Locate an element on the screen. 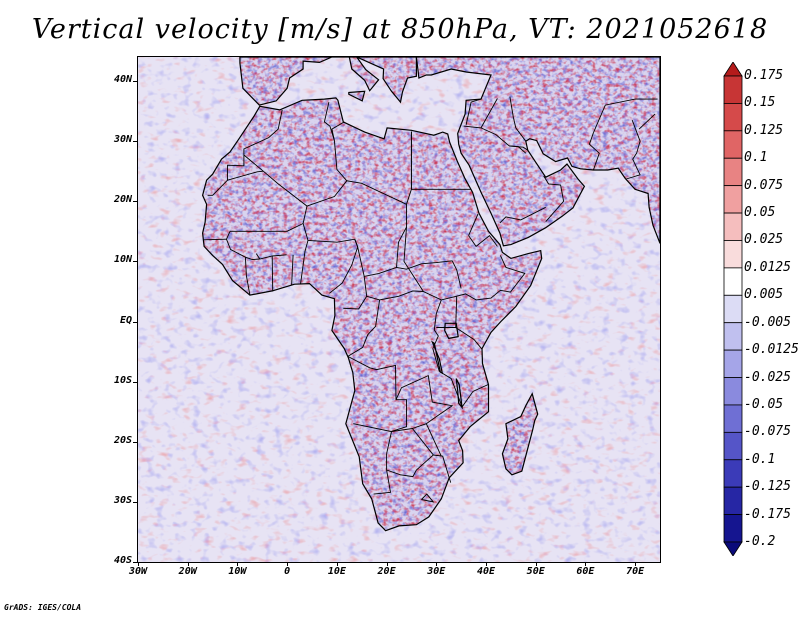 The width and height of the screenshot is (800, 618). colorbar-tick-label: 0.0125 is located at coordinates (767, 267).